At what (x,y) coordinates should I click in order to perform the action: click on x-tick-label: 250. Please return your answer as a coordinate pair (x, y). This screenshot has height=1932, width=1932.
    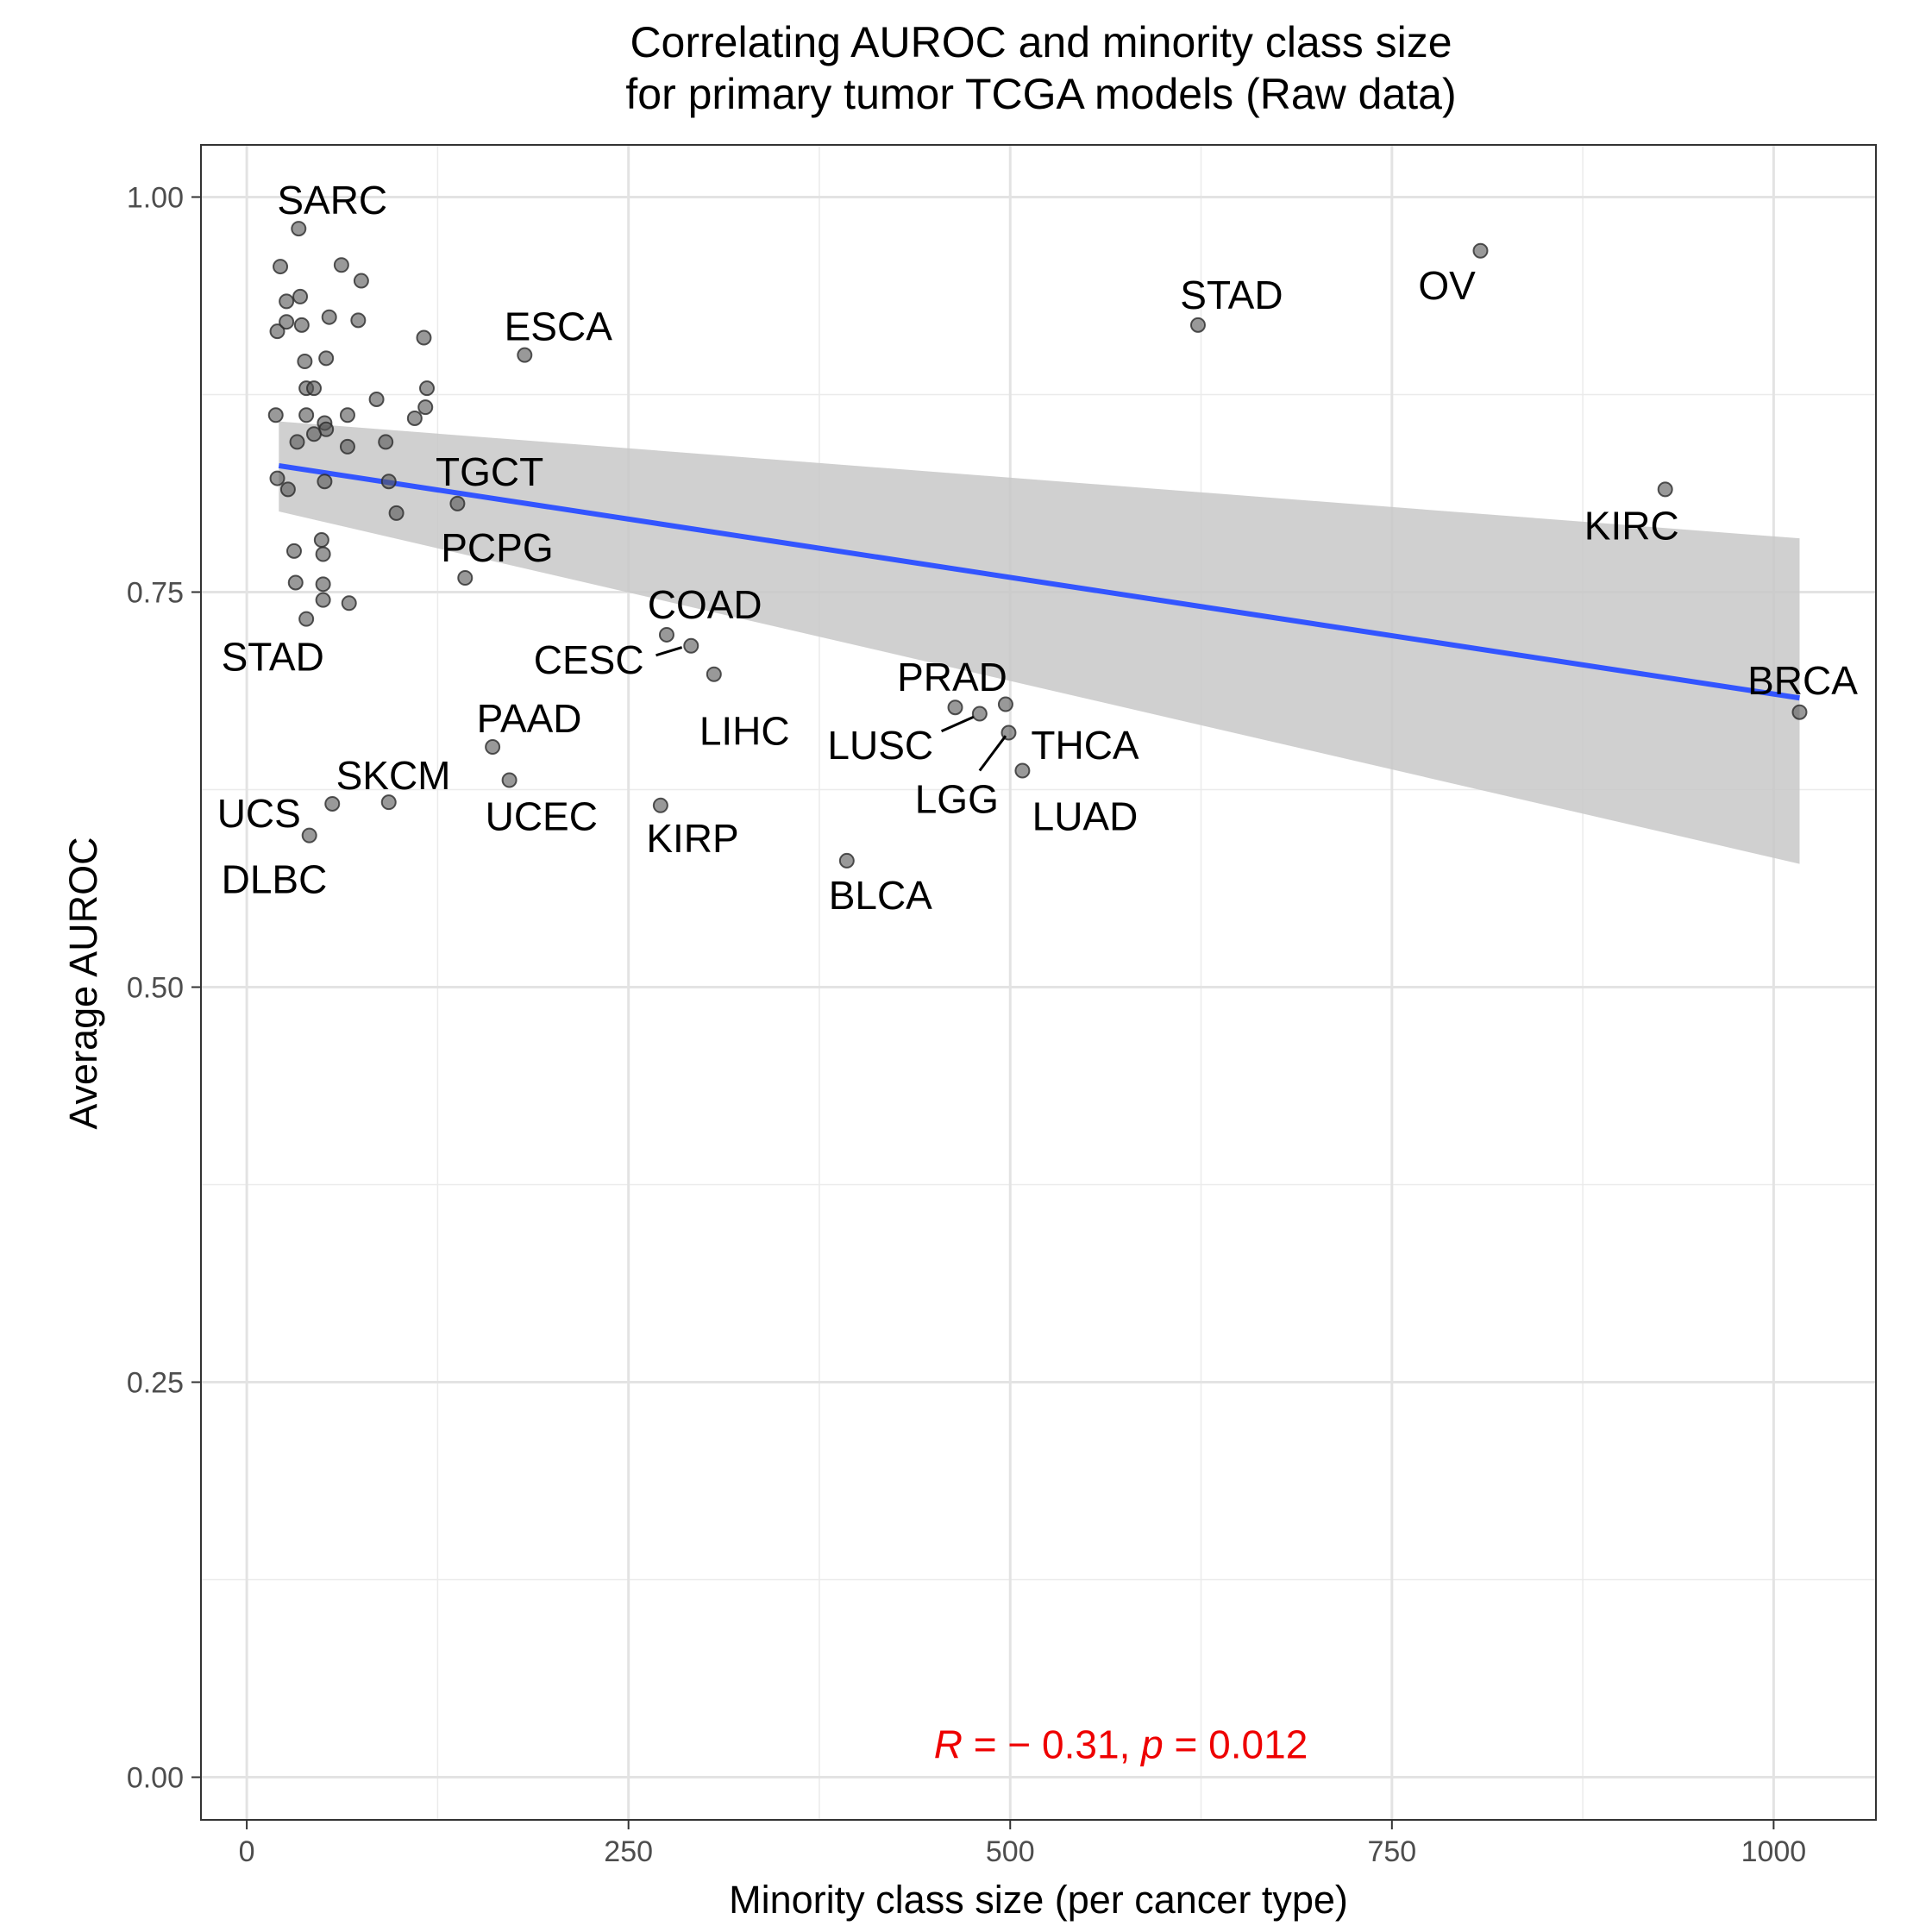
    Looking at the image, I should click on (629, 1852).